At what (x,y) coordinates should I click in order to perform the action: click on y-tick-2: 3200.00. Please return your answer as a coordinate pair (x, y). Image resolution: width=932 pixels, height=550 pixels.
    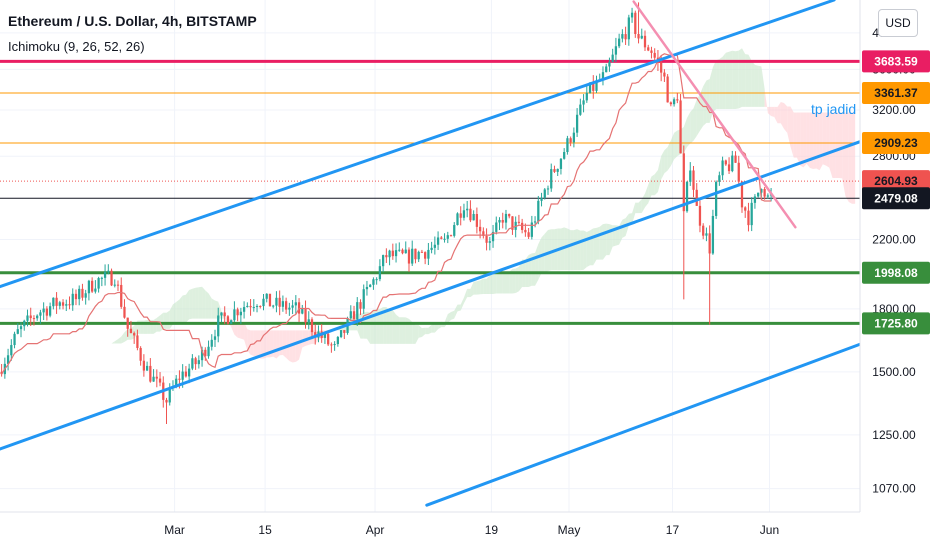
    Looking at the image, I should click on (894, 110).